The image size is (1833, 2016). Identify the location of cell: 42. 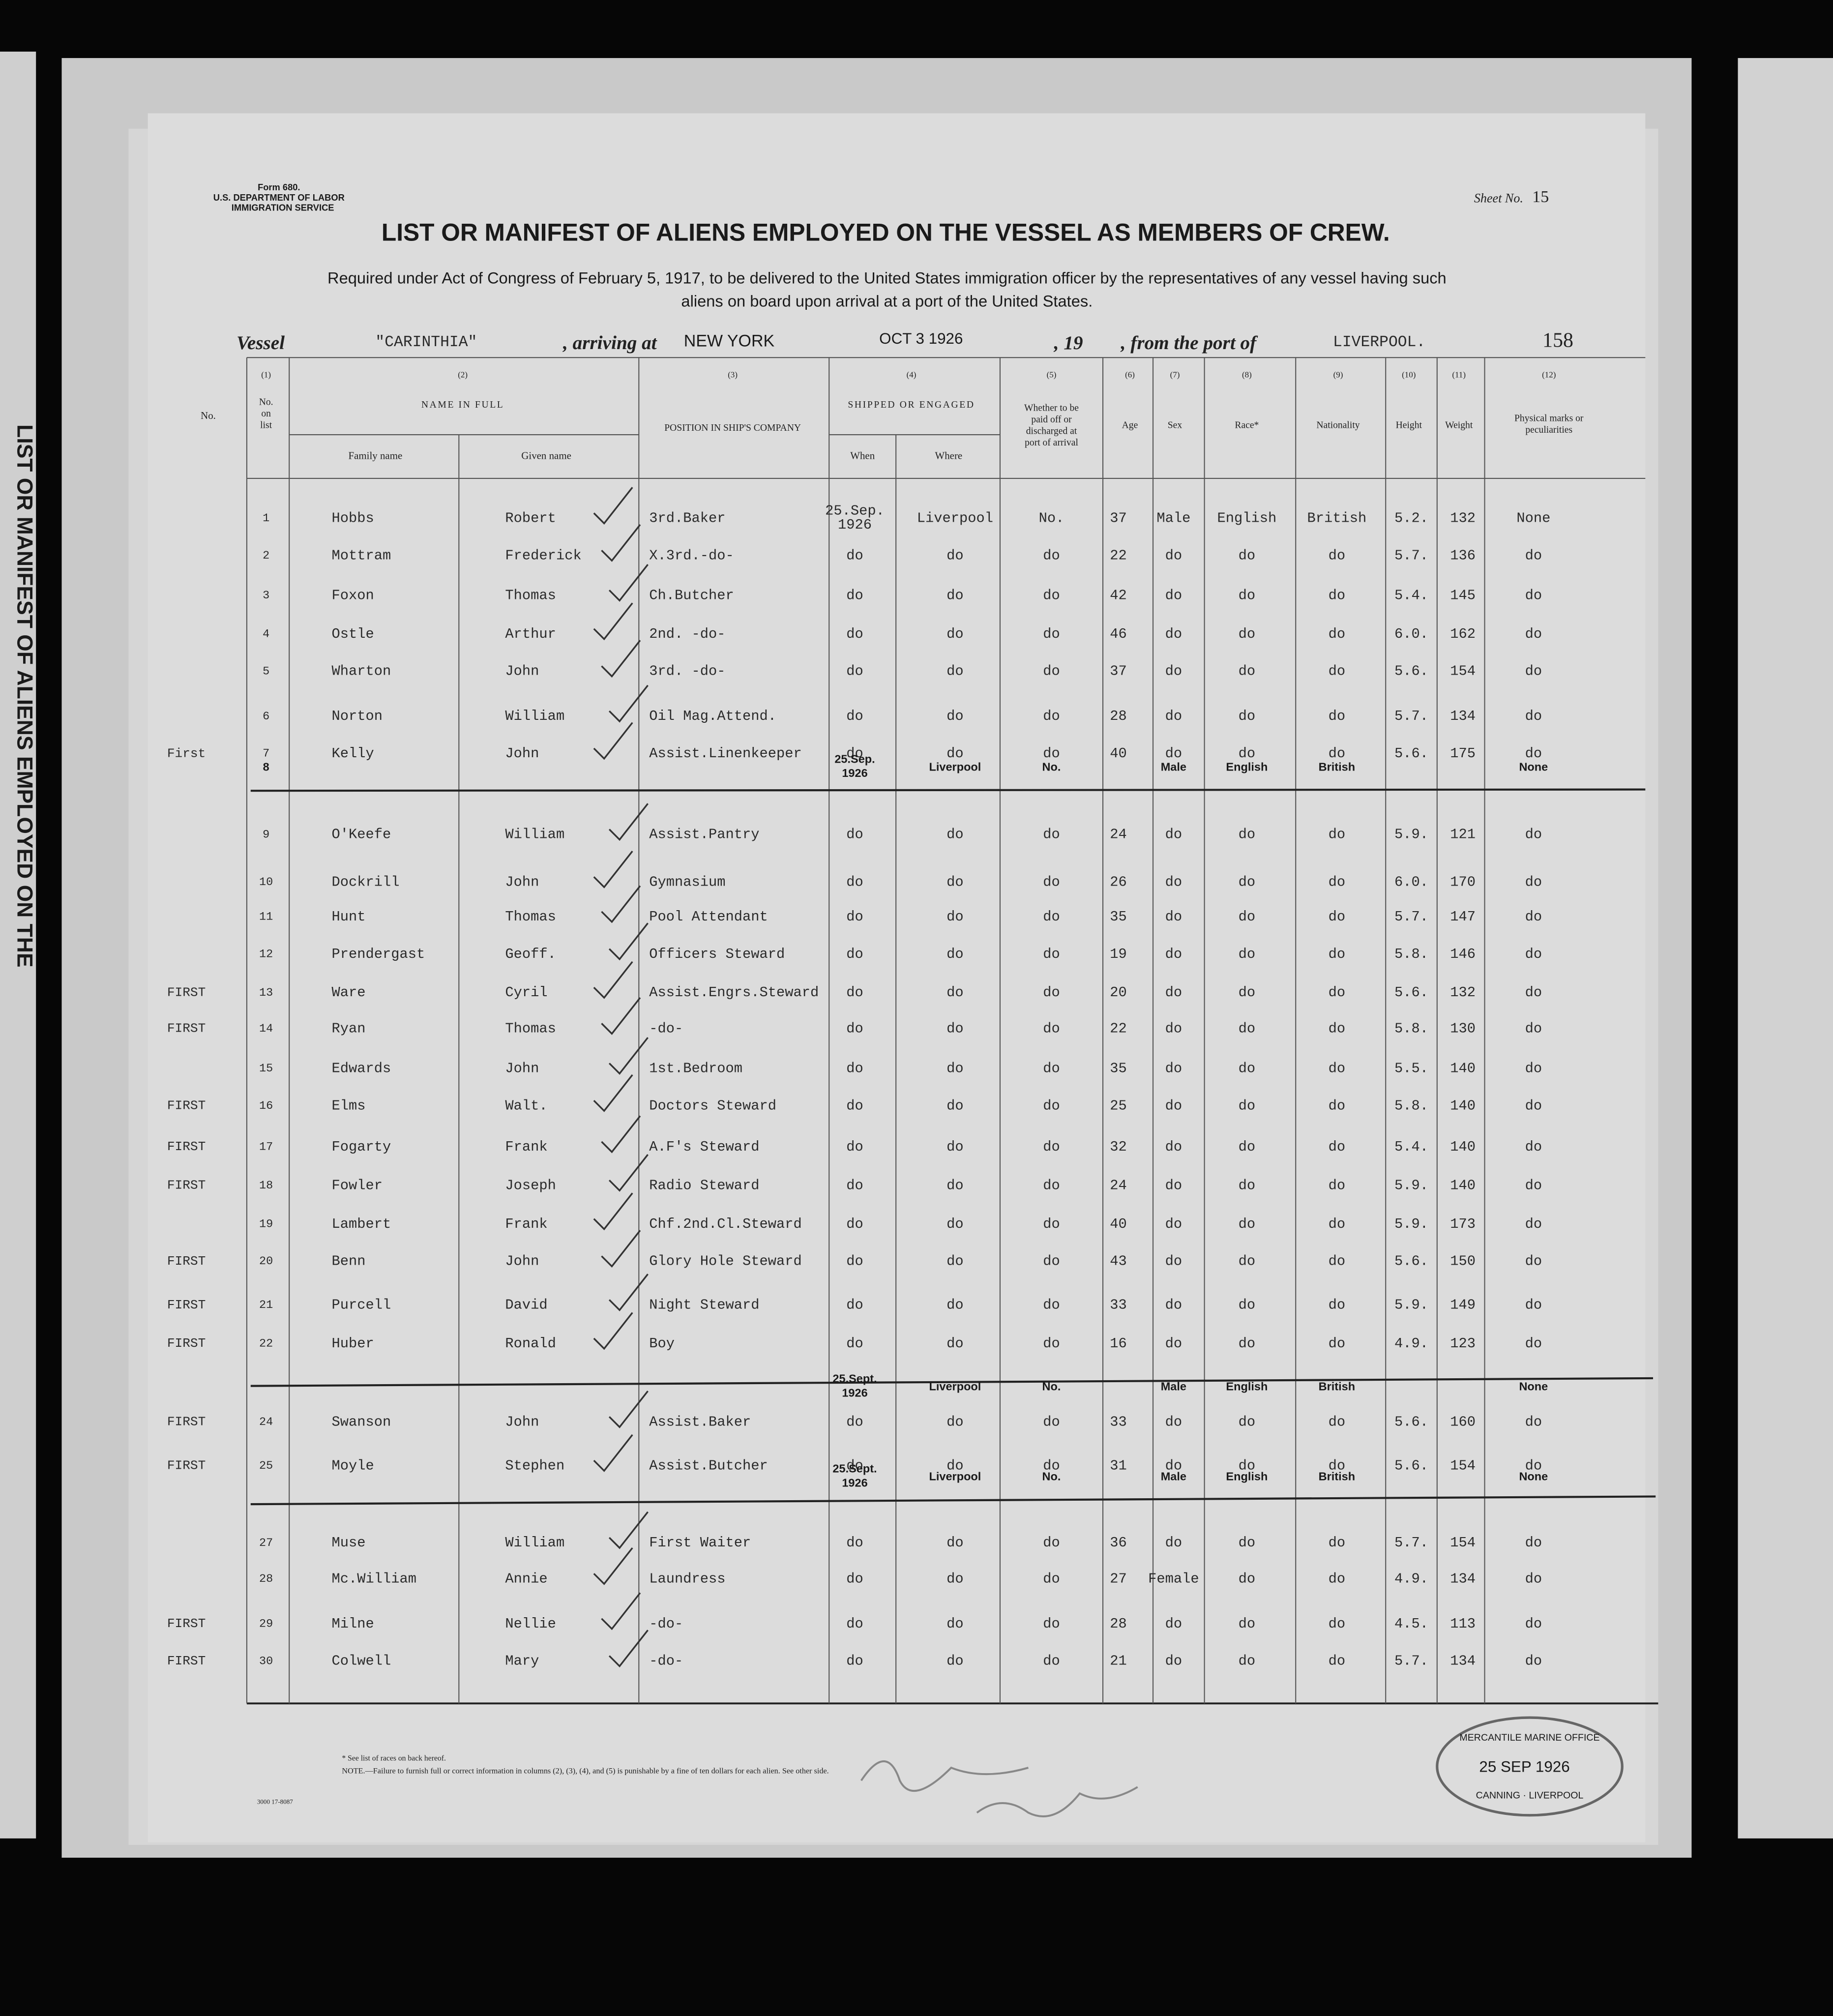
(1118, 595).